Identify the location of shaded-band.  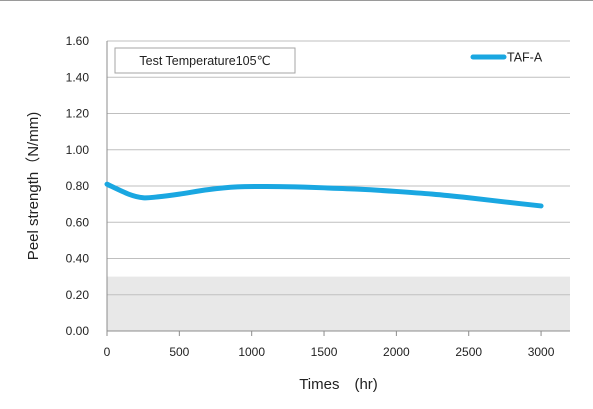
(338, 304).